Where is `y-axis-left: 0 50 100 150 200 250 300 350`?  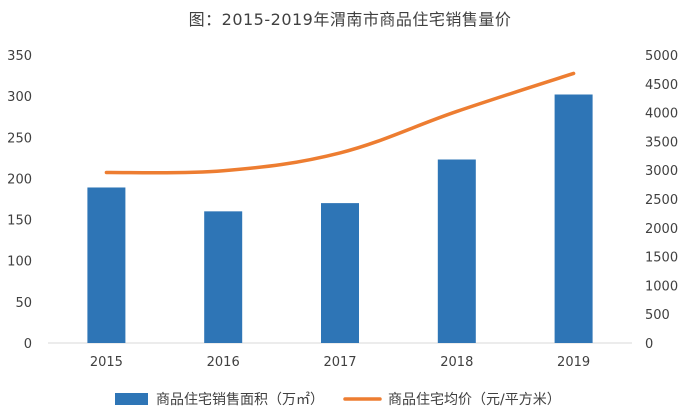
y-axis-left: 0 50 100 150 200 250 300 350 is located at coordinates (19, 200).